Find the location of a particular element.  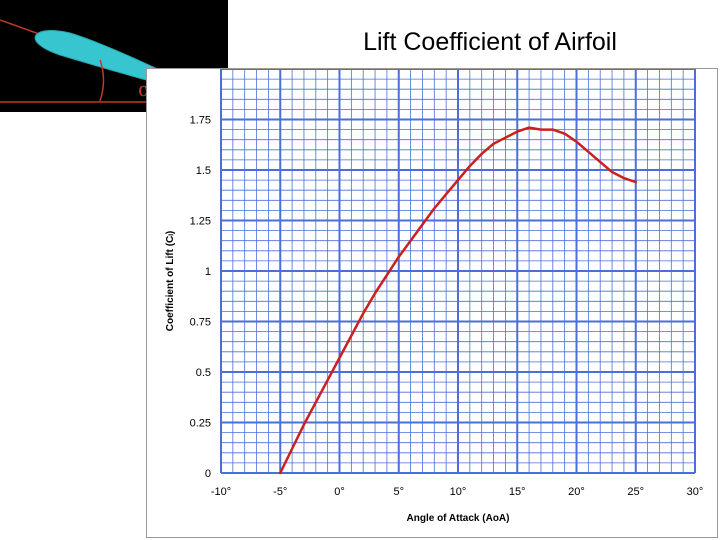

y-tick-label: 1.75 is located at coordinates (200, 121).